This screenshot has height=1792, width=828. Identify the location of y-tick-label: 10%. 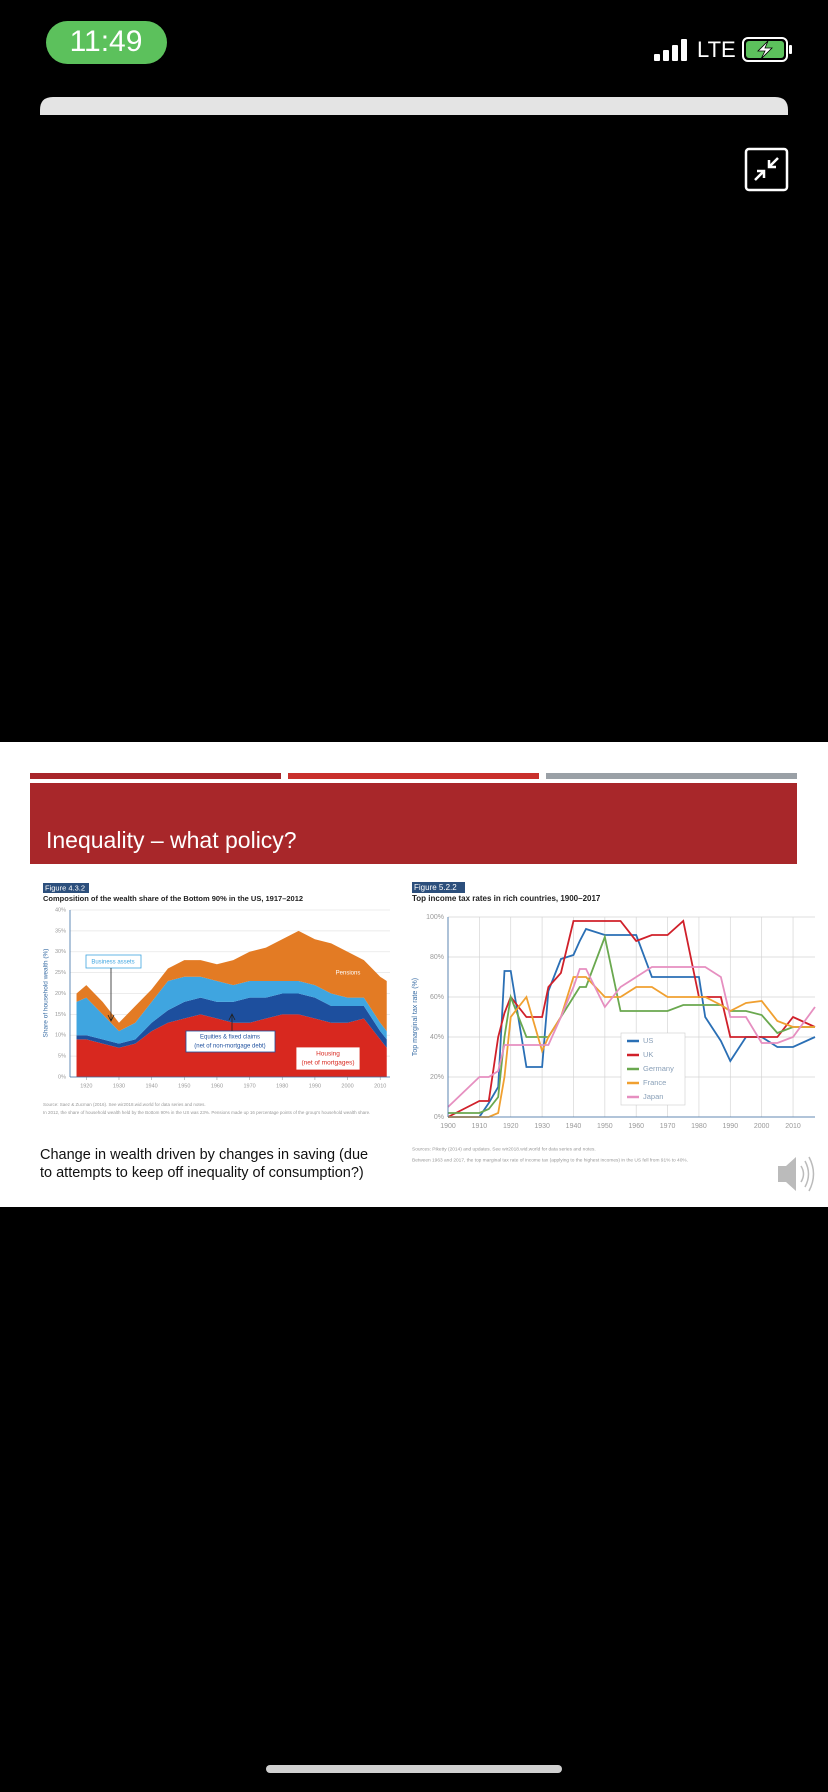
(60, 1036).